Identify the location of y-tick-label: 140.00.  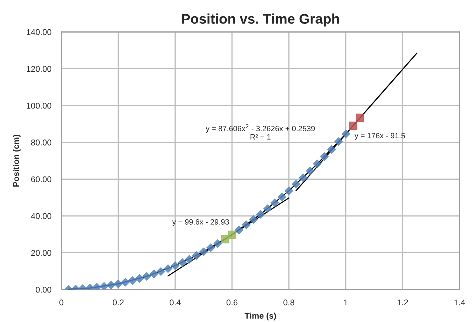
(39, 32).